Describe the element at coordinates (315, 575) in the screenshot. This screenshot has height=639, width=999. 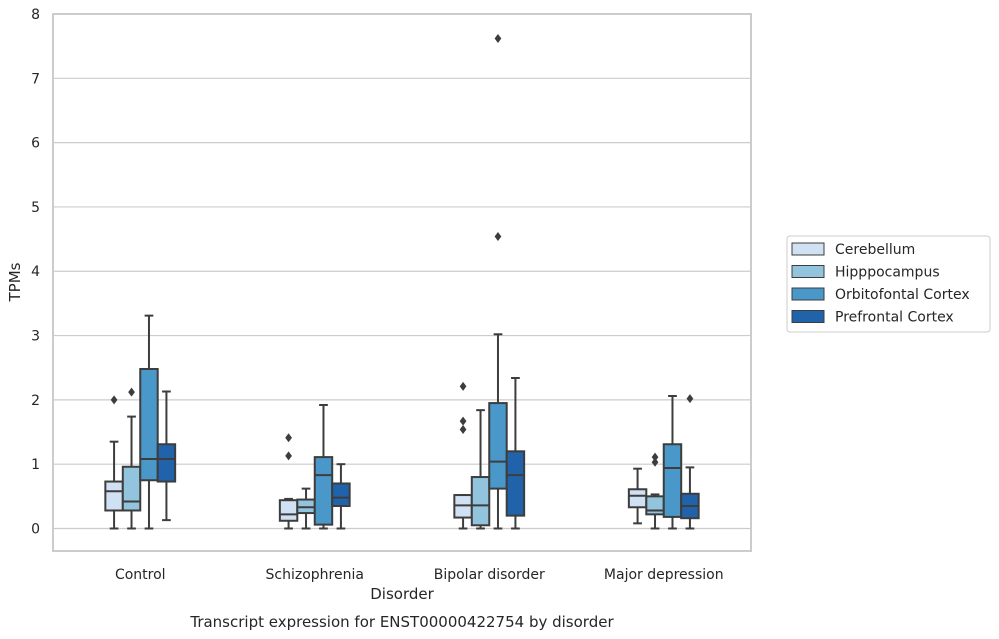
I see `x-tick-label: Schizophrenia` at that location.